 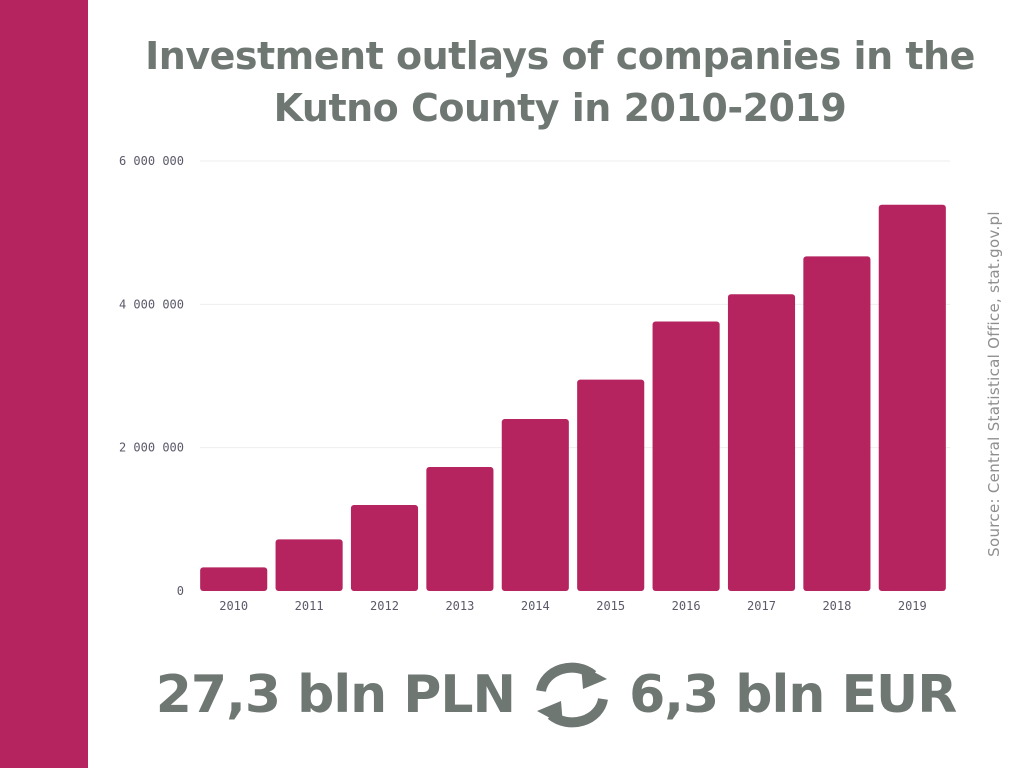 What do you see at coordinates (234, 579) in the screenshot?
I see `bar-2010` at bounding box center [234, 579].